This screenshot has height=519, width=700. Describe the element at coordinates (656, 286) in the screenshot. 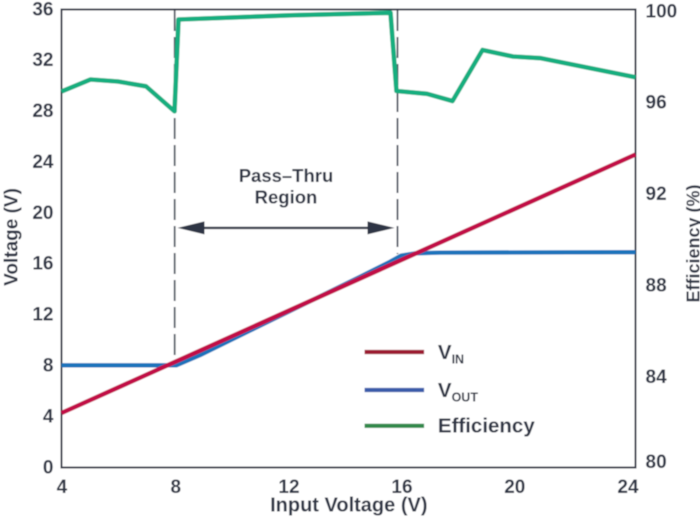

I see `svg-text: 88` at that location.